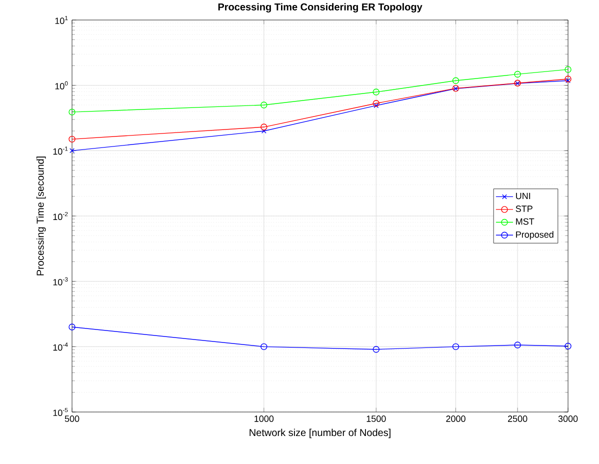 This screenshot has height=464, width=599. I want to click on x-tick-label: 2000, so click(456, 419).